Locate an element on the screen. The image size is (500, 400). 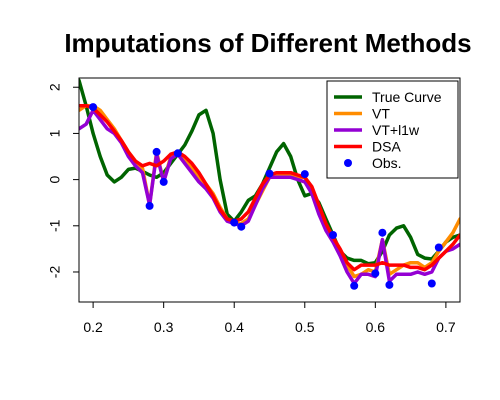
y-axis: -2 -1 0 1 2 is located at coordinates (63, 181).